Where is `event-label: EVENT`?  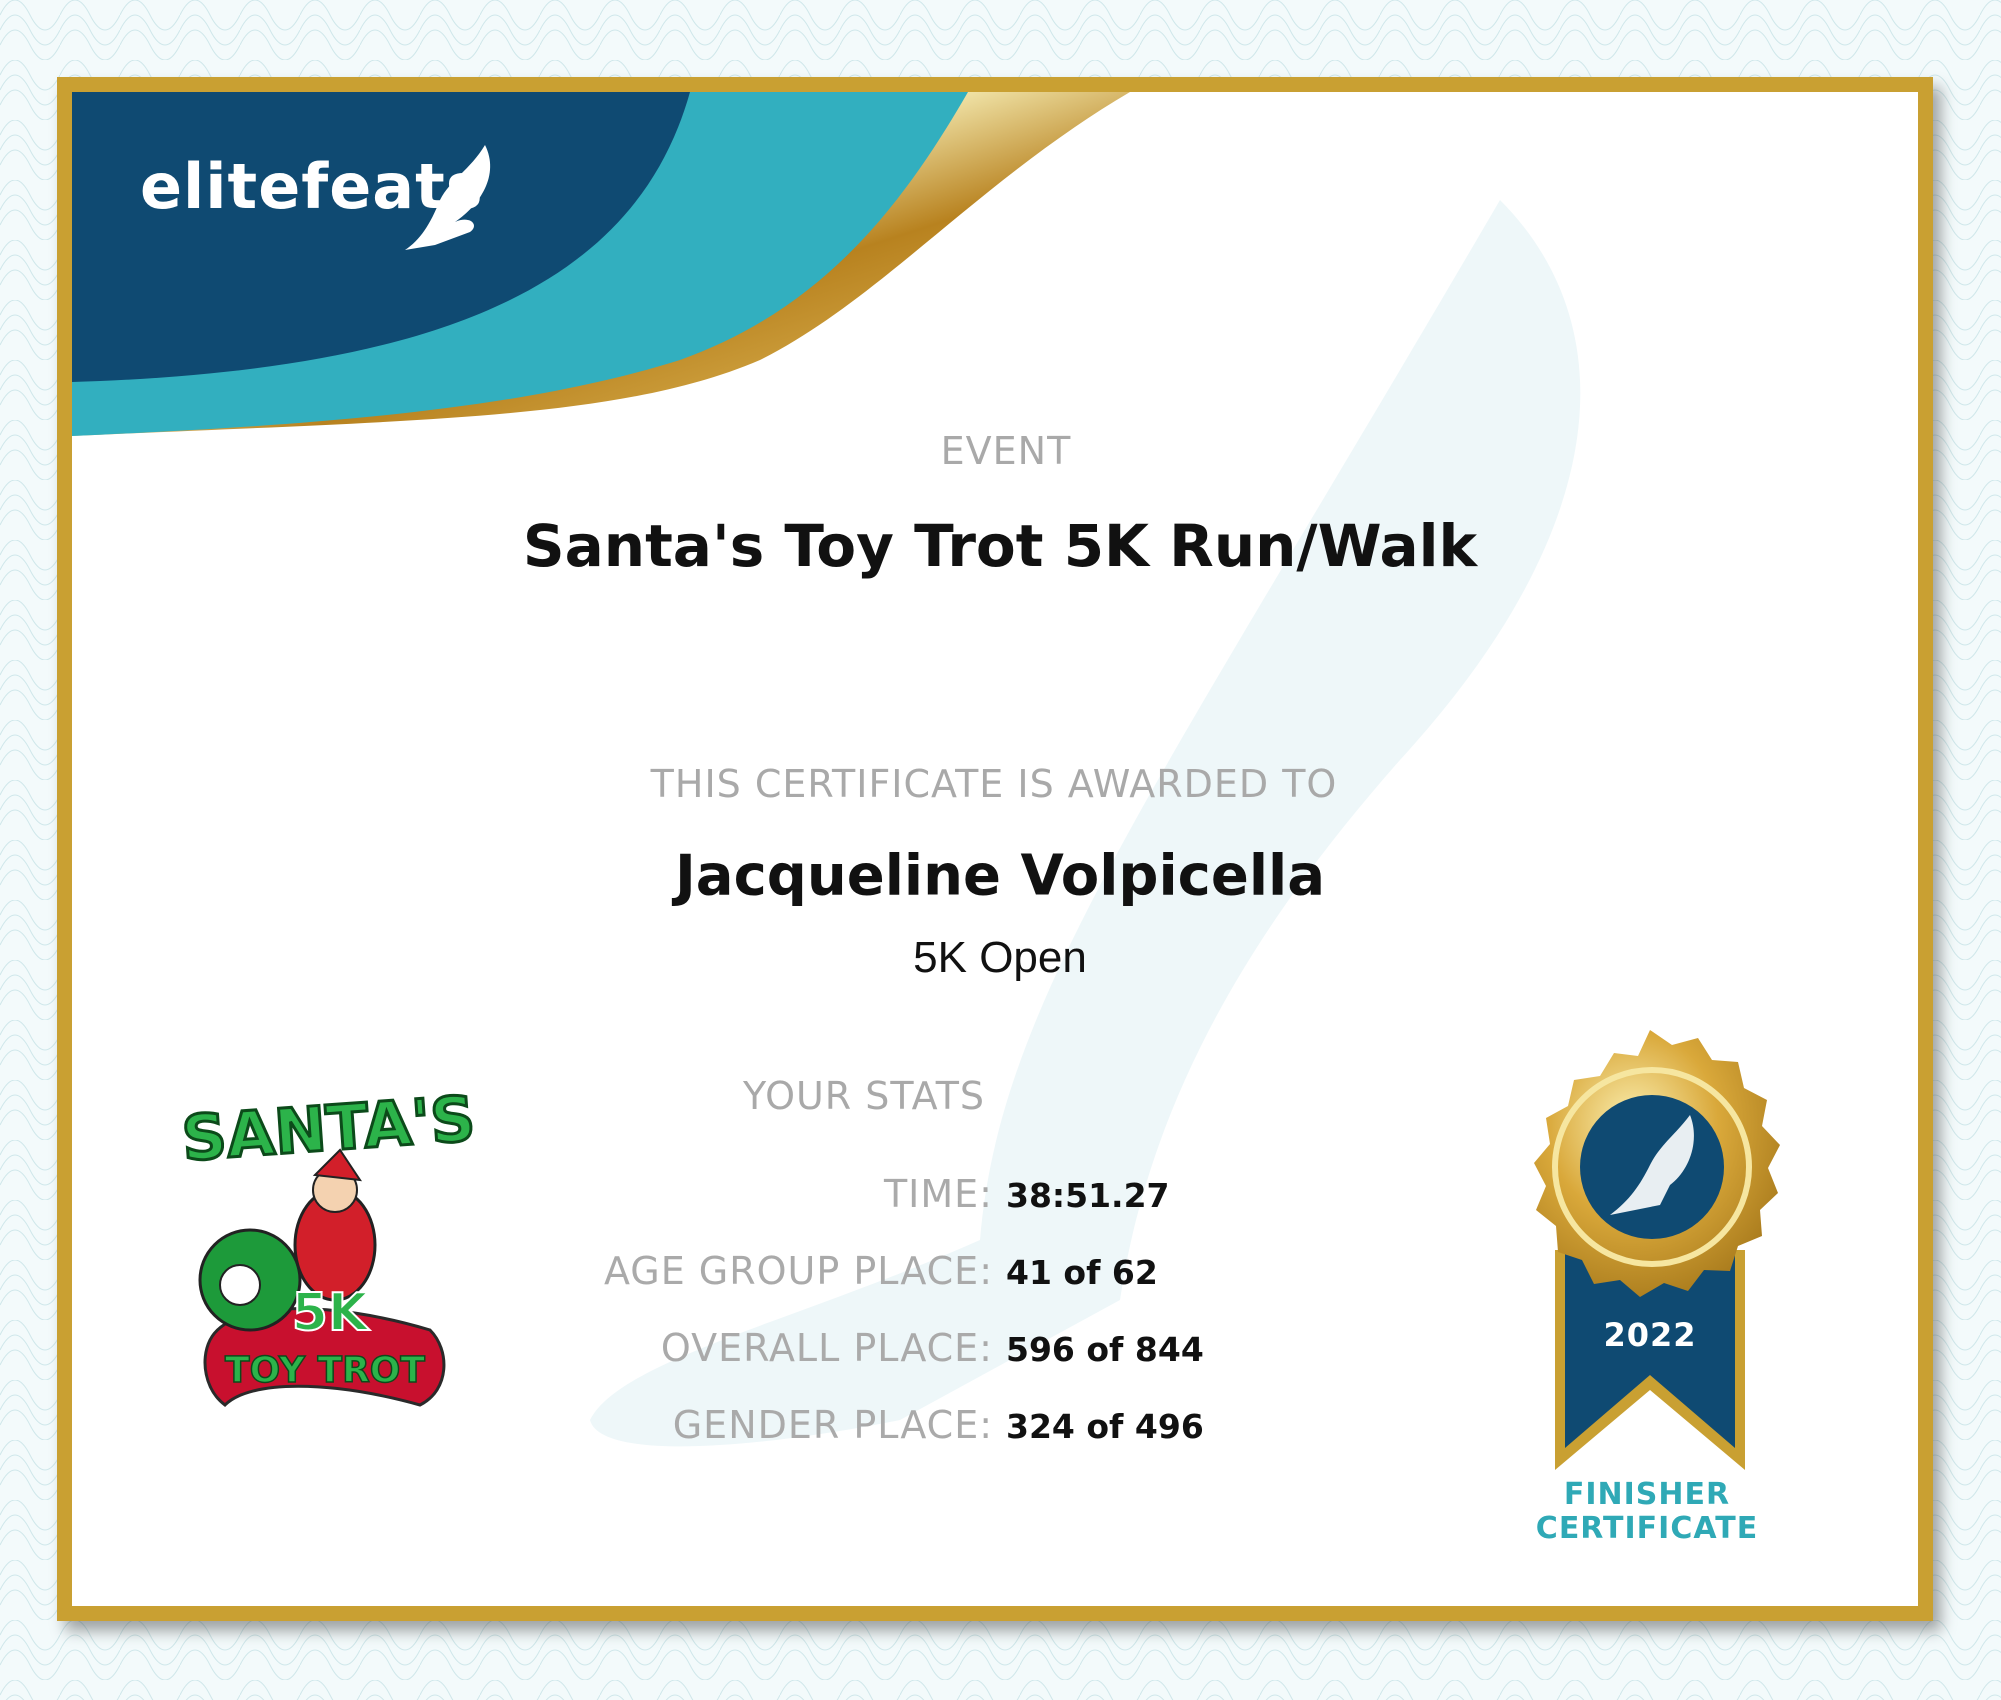
event-label: EVENT is located at coordinates (1006, 451).